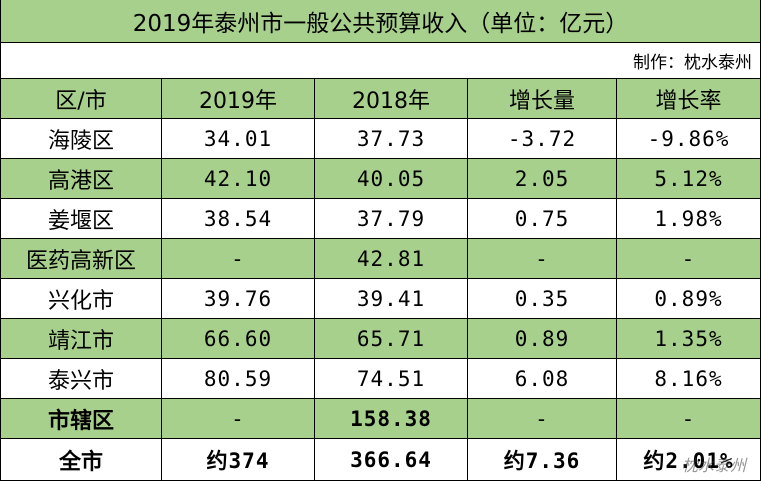  Describe the element at coordinates (81, 178) in the screenshot. I see `region-name: 高港区` at that location.